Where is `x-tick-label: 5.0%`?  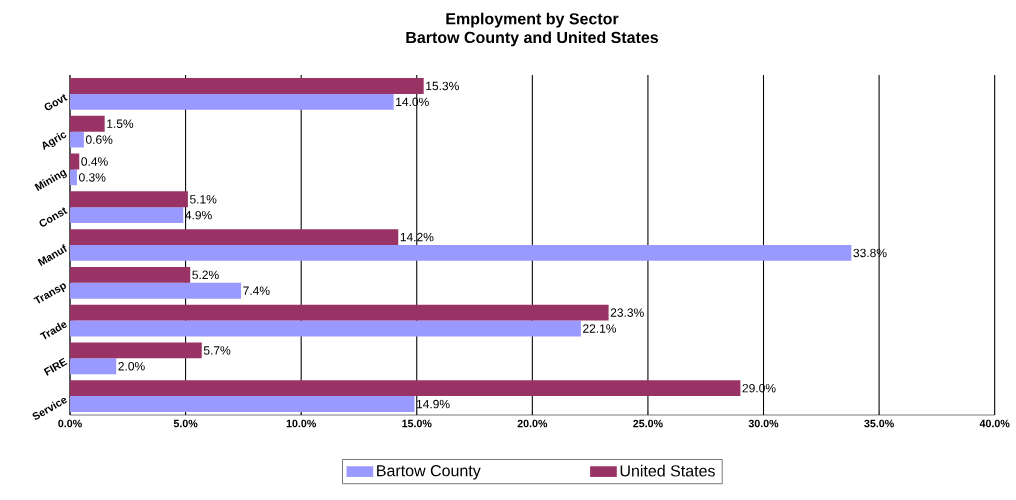 x-tick-label: 5.0% is located at coordinates (185, 423).